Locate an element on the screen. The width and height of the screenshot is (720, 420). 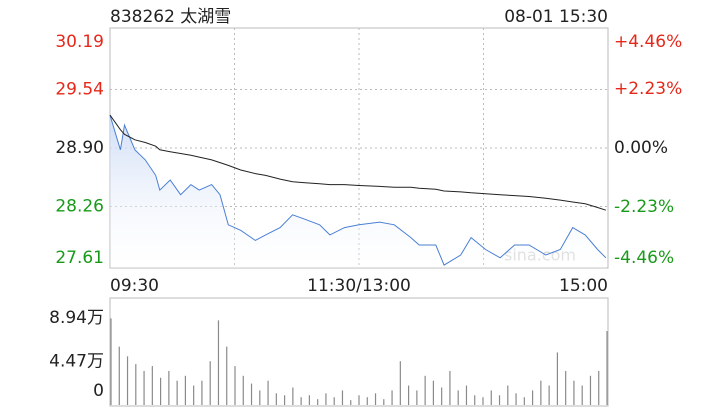
timestamp: 08-01 15:30 is located at coordinates (556, 17).